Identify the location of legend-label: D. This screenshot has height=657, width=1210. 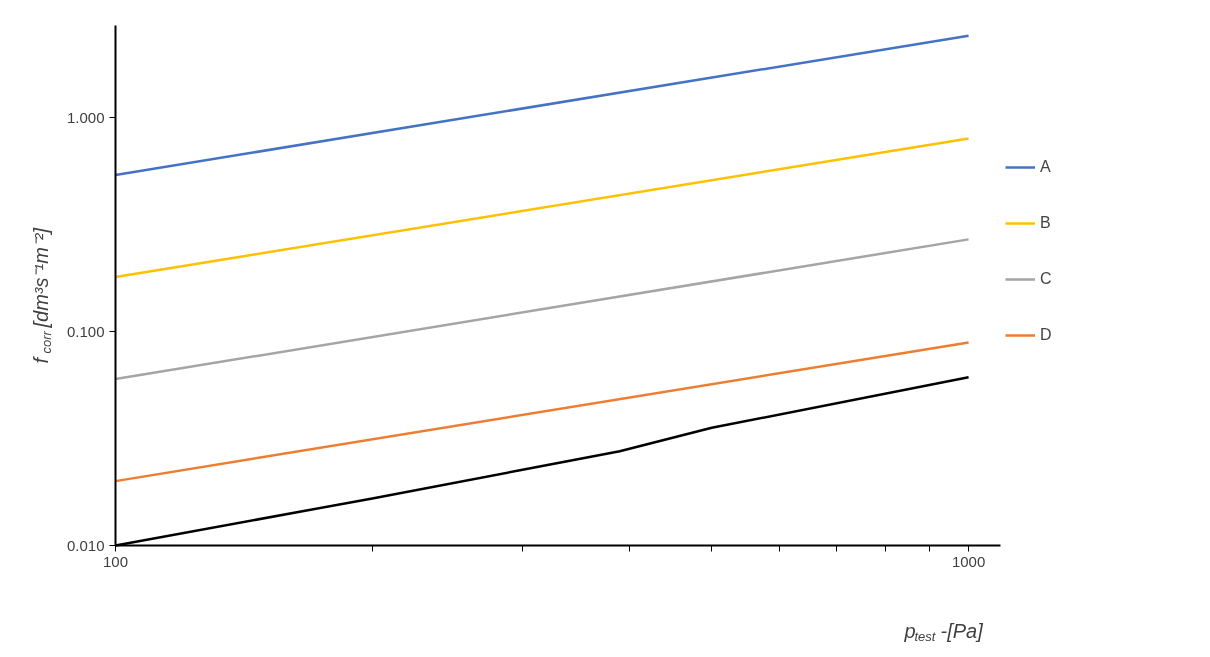
(1046, 335).